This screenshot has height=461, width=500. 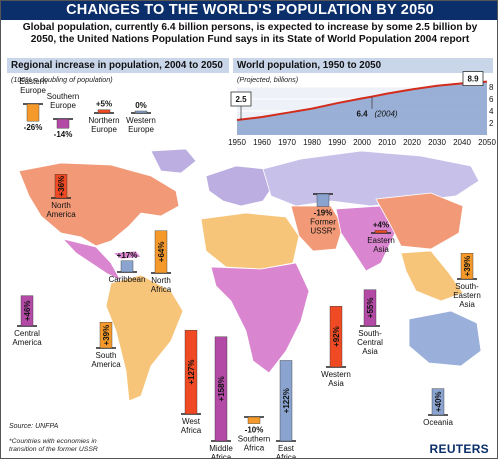 I want to click on regional-panel-header, so click(x=118, y=65).